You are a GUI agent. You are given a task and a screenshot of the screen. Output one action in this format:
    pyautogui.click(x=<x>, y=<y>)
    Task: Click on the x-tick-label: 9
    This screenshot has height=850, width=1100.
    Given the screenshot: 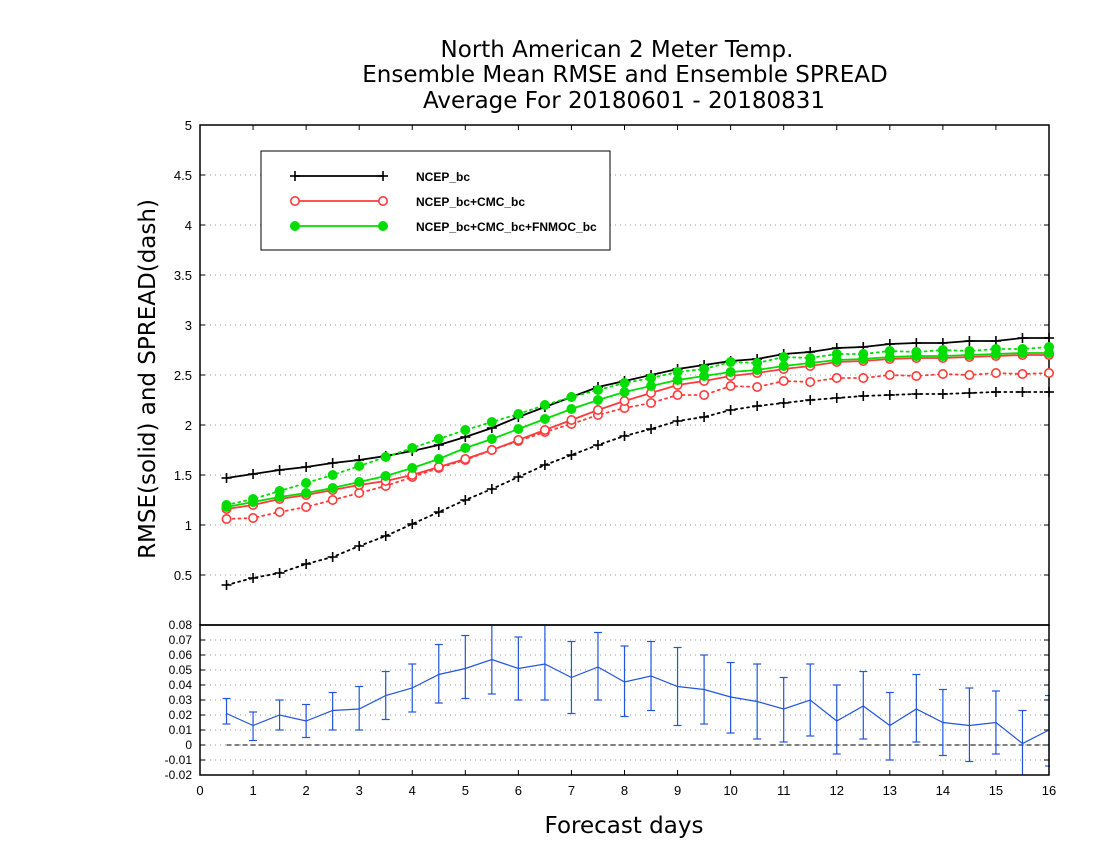 What is the action you would take?
    pyautogui.click(x=677, y=790)
    